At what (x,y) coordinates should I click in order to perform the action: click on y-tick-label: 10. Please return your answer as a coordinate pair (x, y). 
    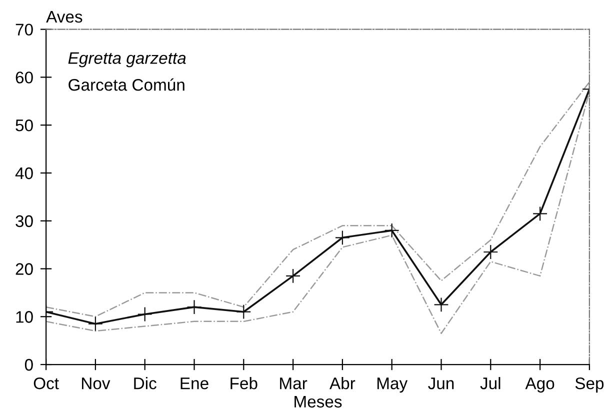
    Looking at the image, I should click on (24, 317).